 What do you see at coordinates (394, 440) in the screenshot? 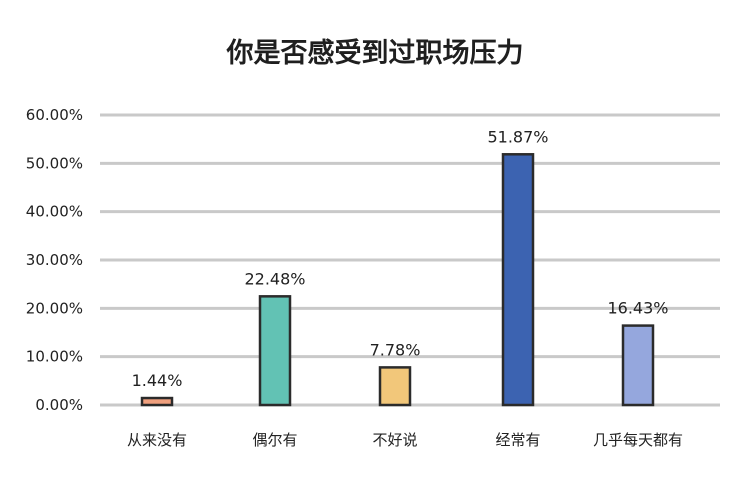
I see `x-category-label: 不好说` at bounding box center [394, 440].